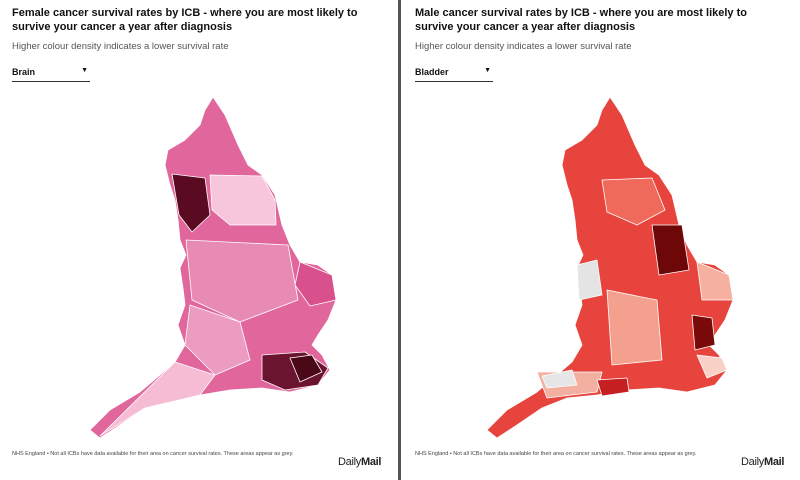 This screenshot has height=480, width=800. Describe the element at coordinates (51, 74) in the screenshot. I see `dropdown: Brain ▼` at that location.